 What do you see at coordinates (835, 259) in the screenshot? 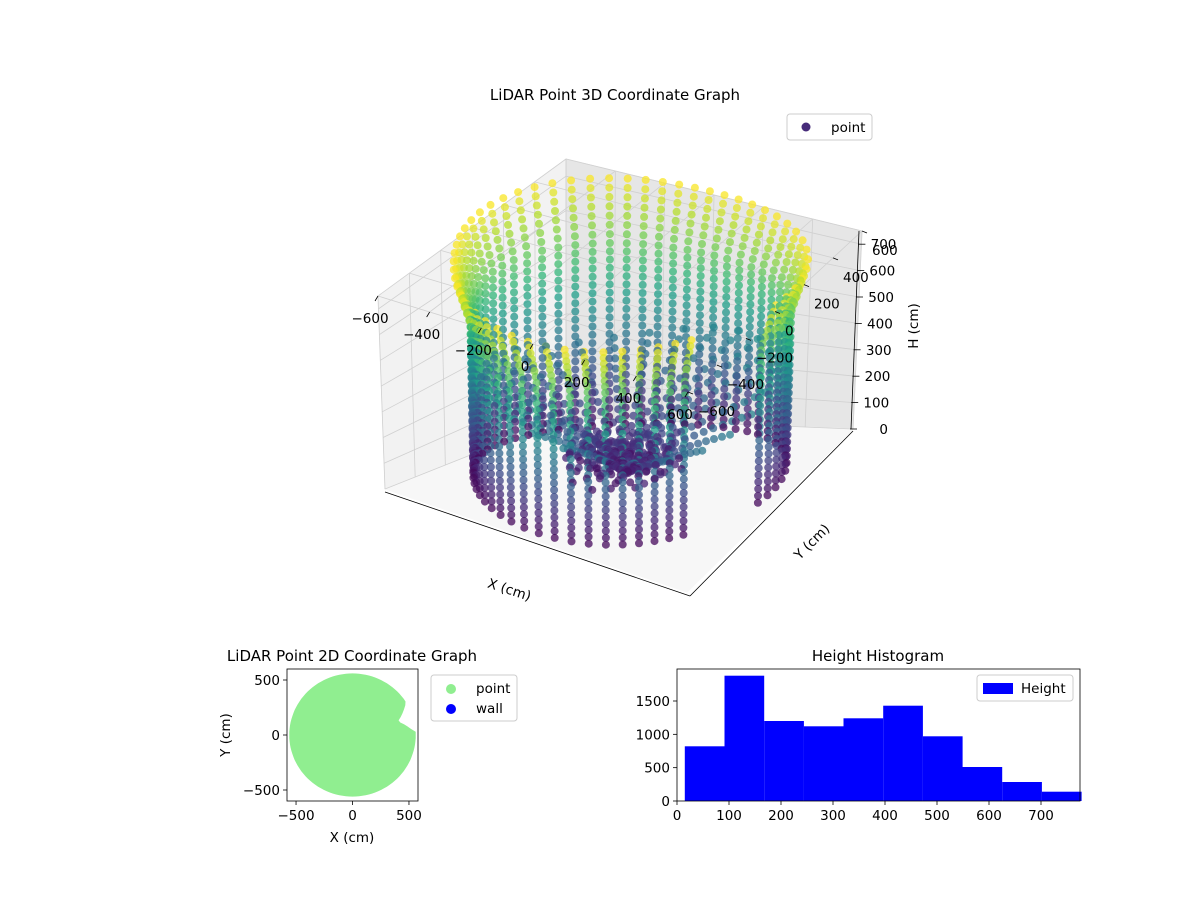
I see `y-tick-3d` at bounding box center [835, 259].